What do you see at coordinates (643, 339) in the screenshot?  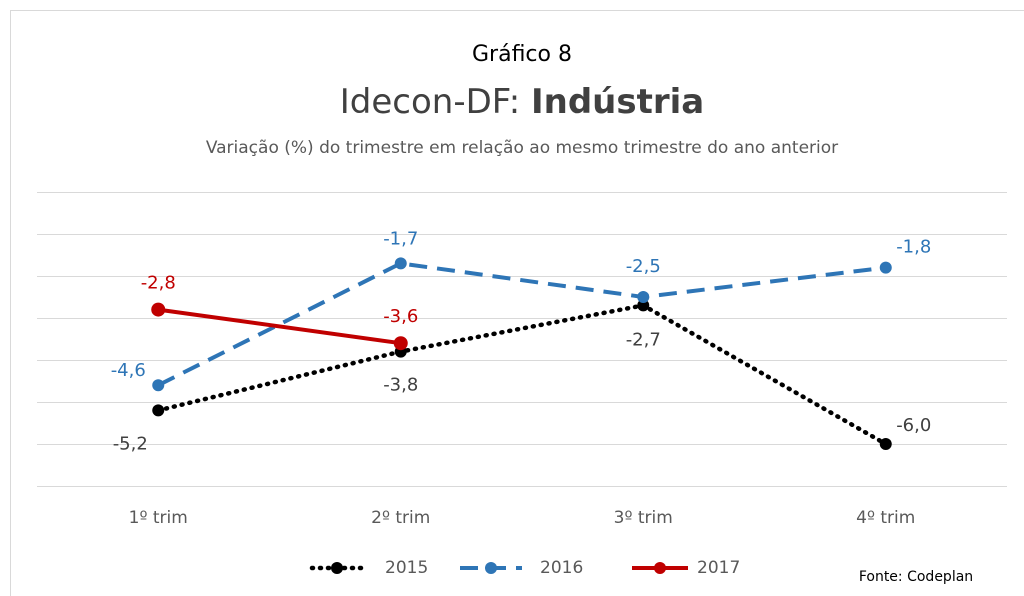 I see `data-label: -2,7` at bounding box center [643, 339].